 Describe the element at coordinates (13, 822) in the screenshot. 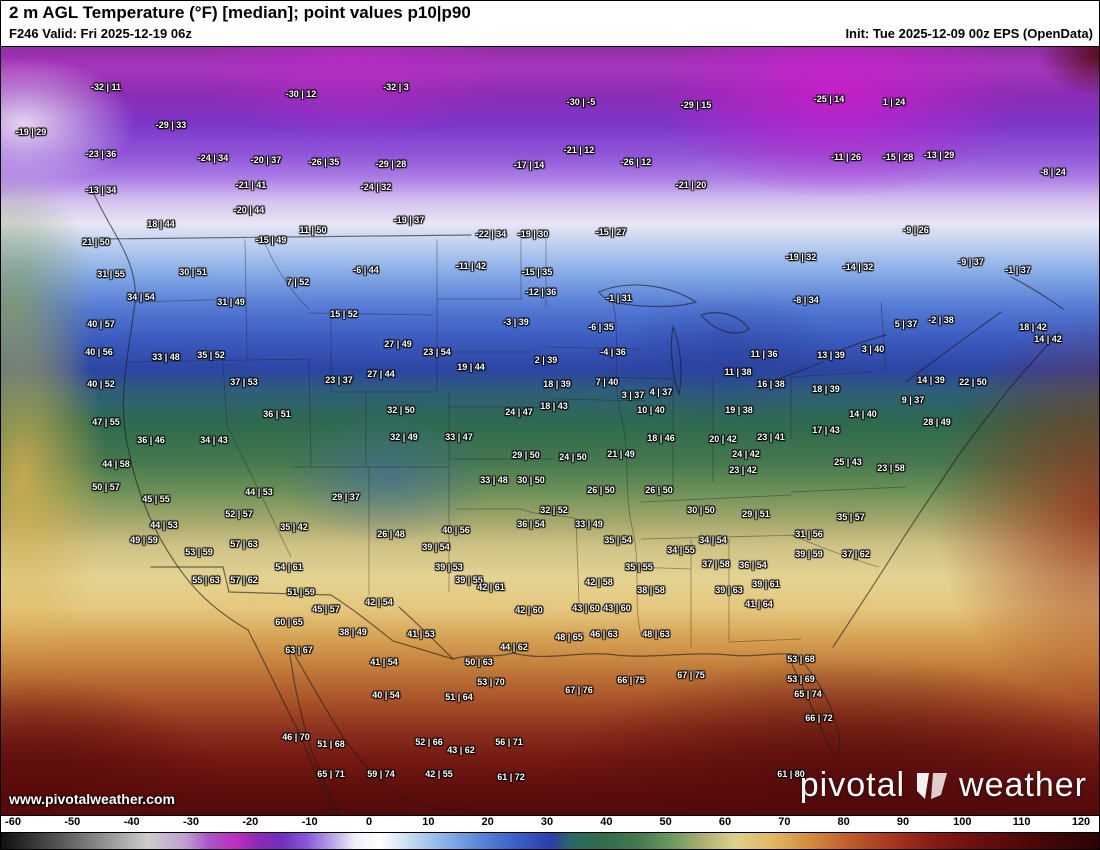

I see `colorbar-tick: -60` at that location.